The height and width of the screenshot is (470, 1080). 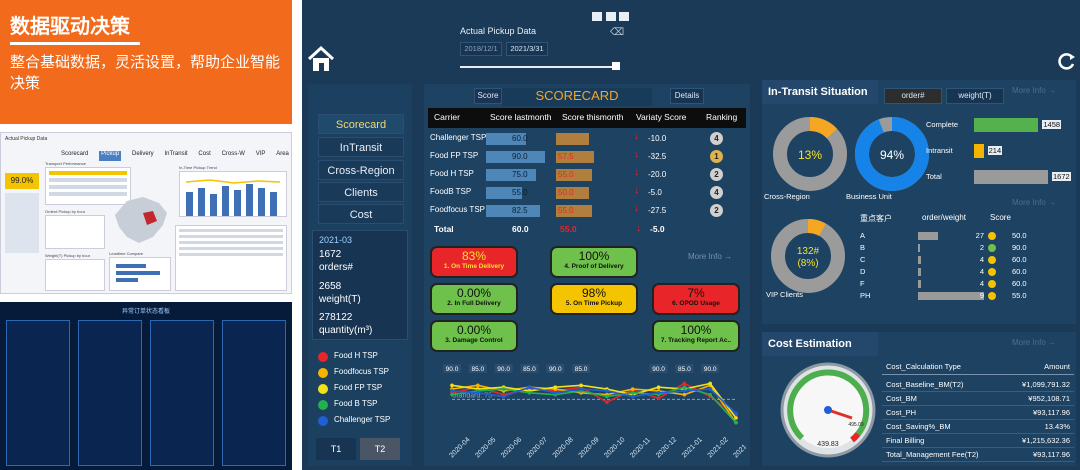 I want to click on thumb1-leadtime, so click(x=140, y=274).